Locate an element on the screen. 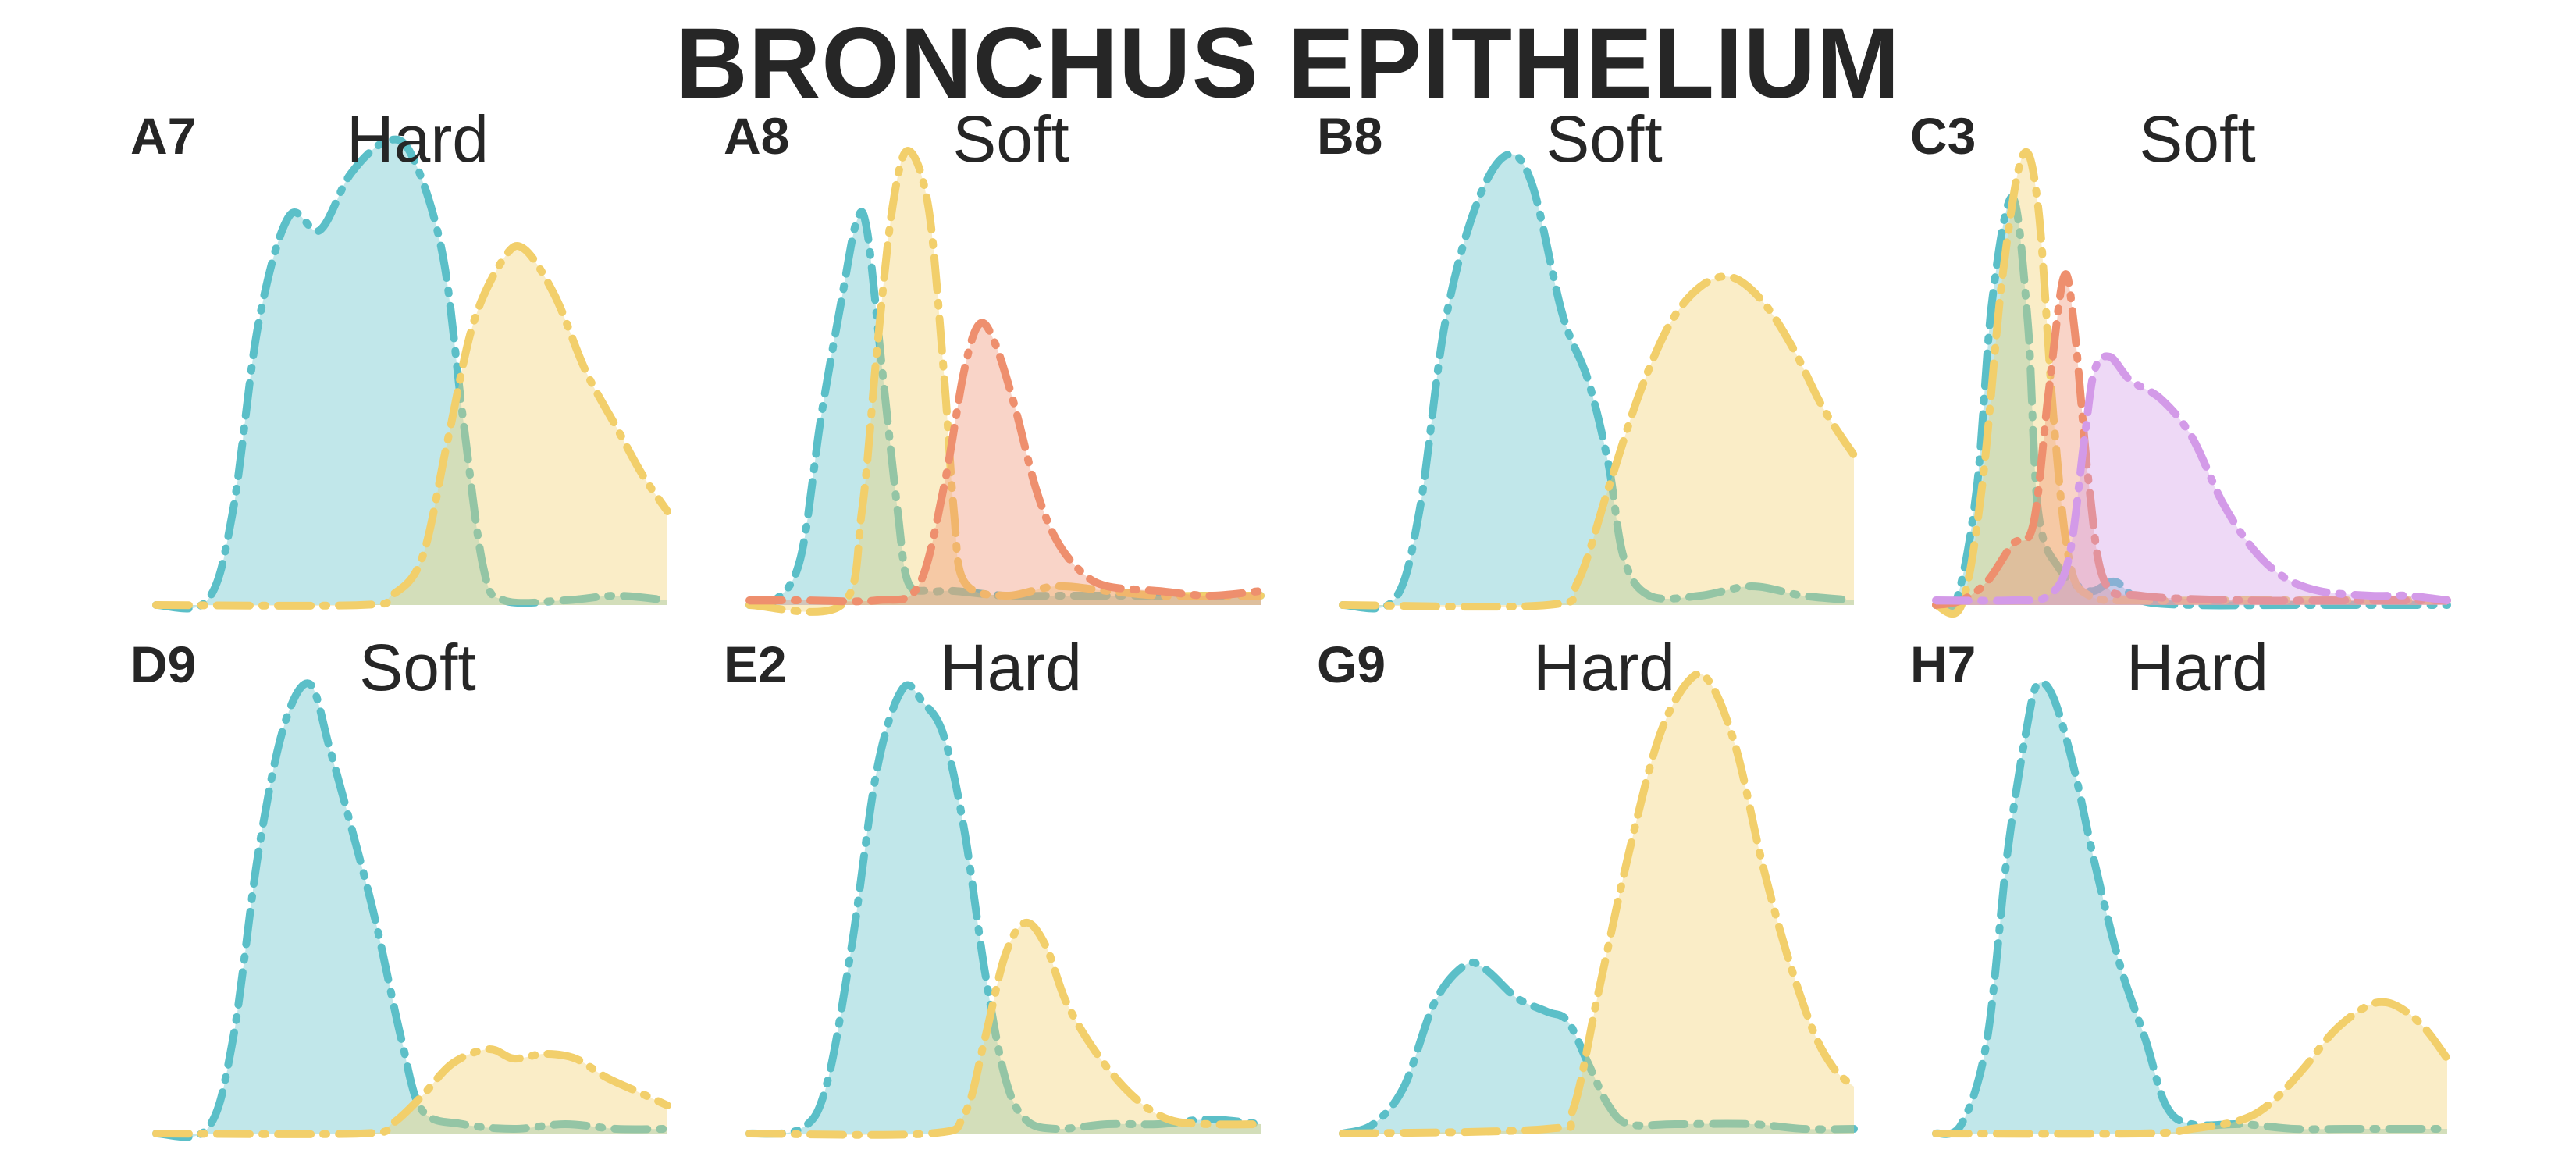 The height and width of the screenshot is (1171, 2576). panel-id-label: G9 is located at coordinates (1351, 664).